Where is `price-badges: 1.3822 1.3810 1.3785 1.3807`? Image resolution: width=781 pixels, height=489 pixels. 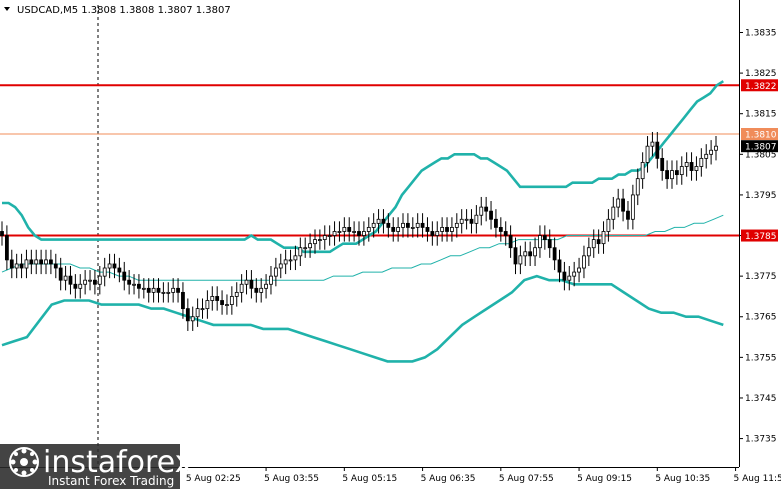 price-badges: 1.3822 1.3810 1.3785 1.3807 is located at coordinates (759, 160).